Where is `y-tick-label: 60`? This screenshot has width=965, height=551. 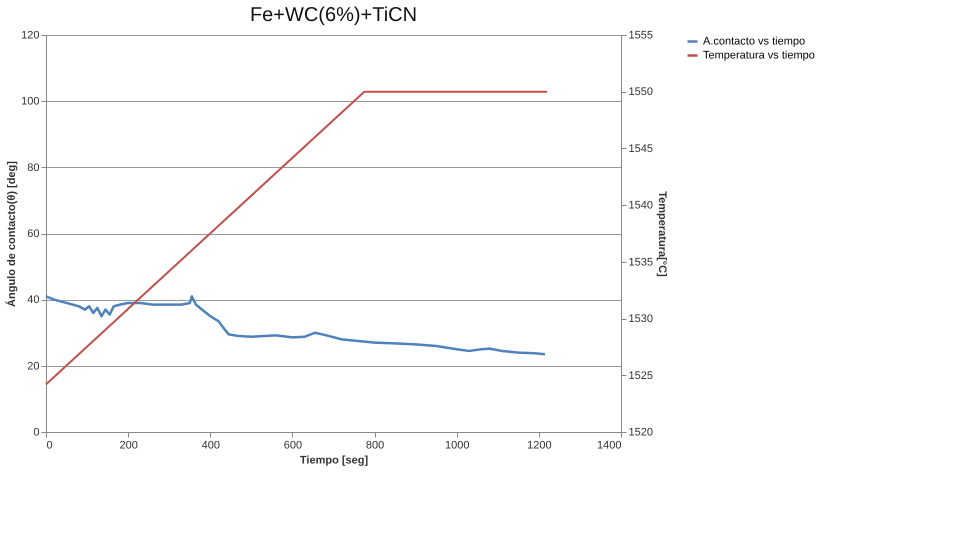
y-tick-label: 60 is located at coordinates (33, 234).